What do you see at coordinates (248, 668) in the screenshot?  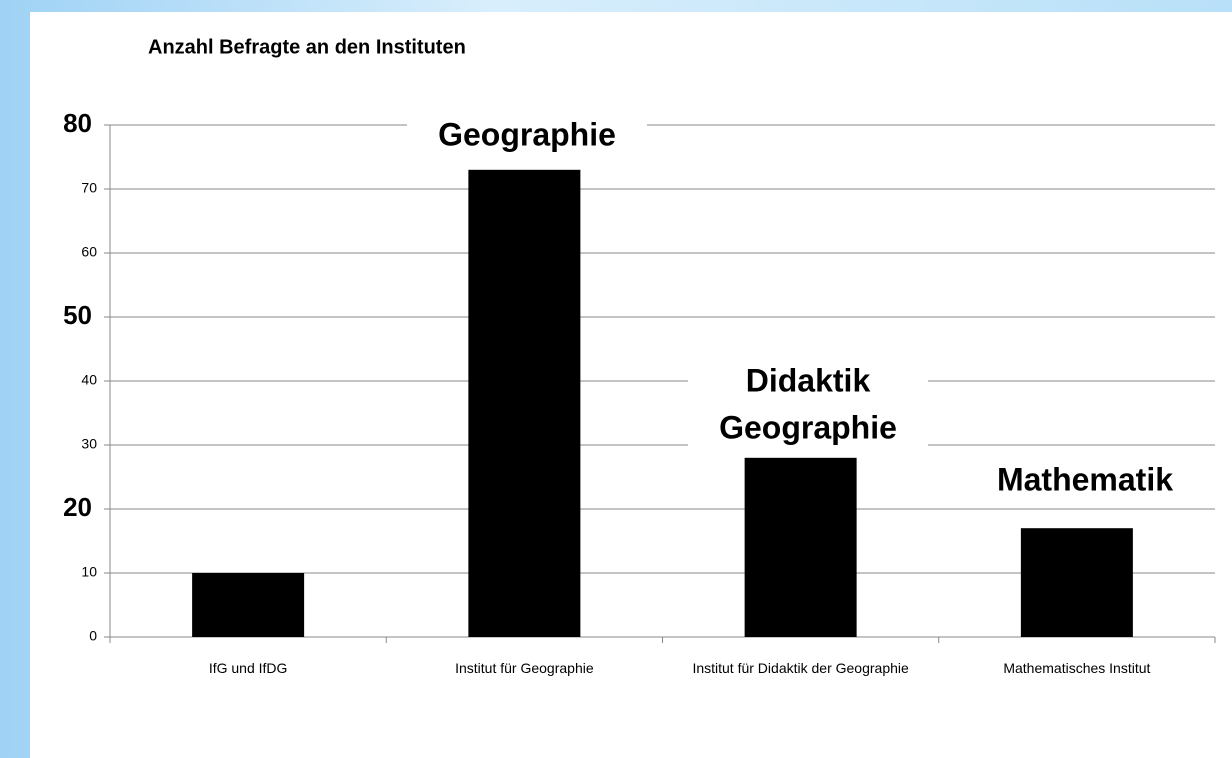 I see `x-tick-label: IfG und IfDG` at bounding box center [248, 668].